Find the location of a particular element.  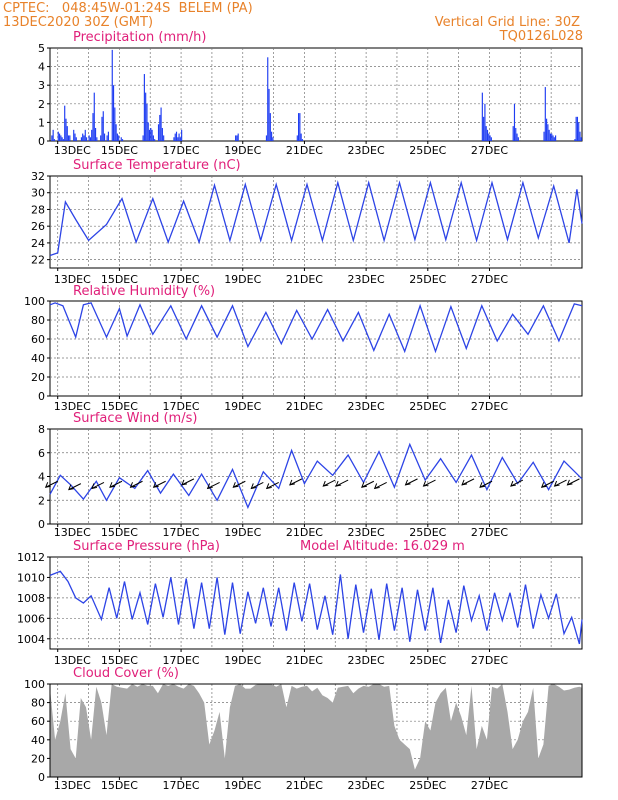

temp-ytick-label: 30 is located at coordinates (38, 193).